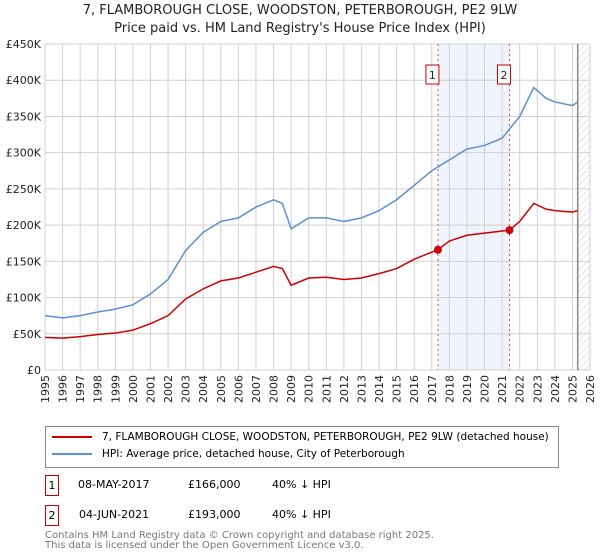  What do you see at coordinates (150, 389) in the screenshot?
I see `x-tick-label: 2001` at bounding box center [150, 389].